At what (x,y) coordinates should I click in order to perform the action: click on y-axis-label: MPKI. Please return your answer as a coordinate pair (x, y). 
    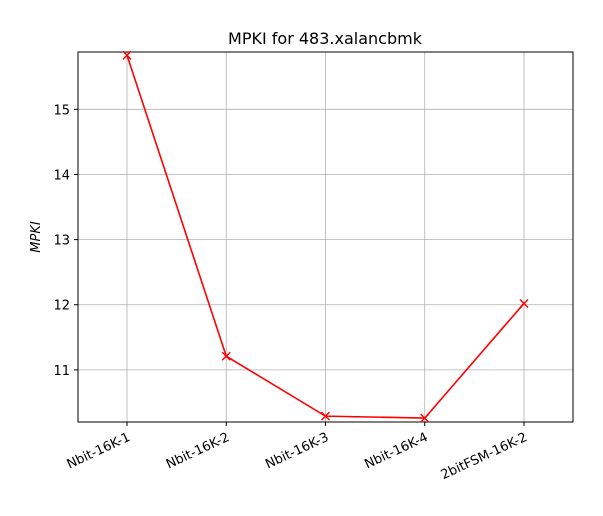
    Looking at the image, I should click on (36, 237).